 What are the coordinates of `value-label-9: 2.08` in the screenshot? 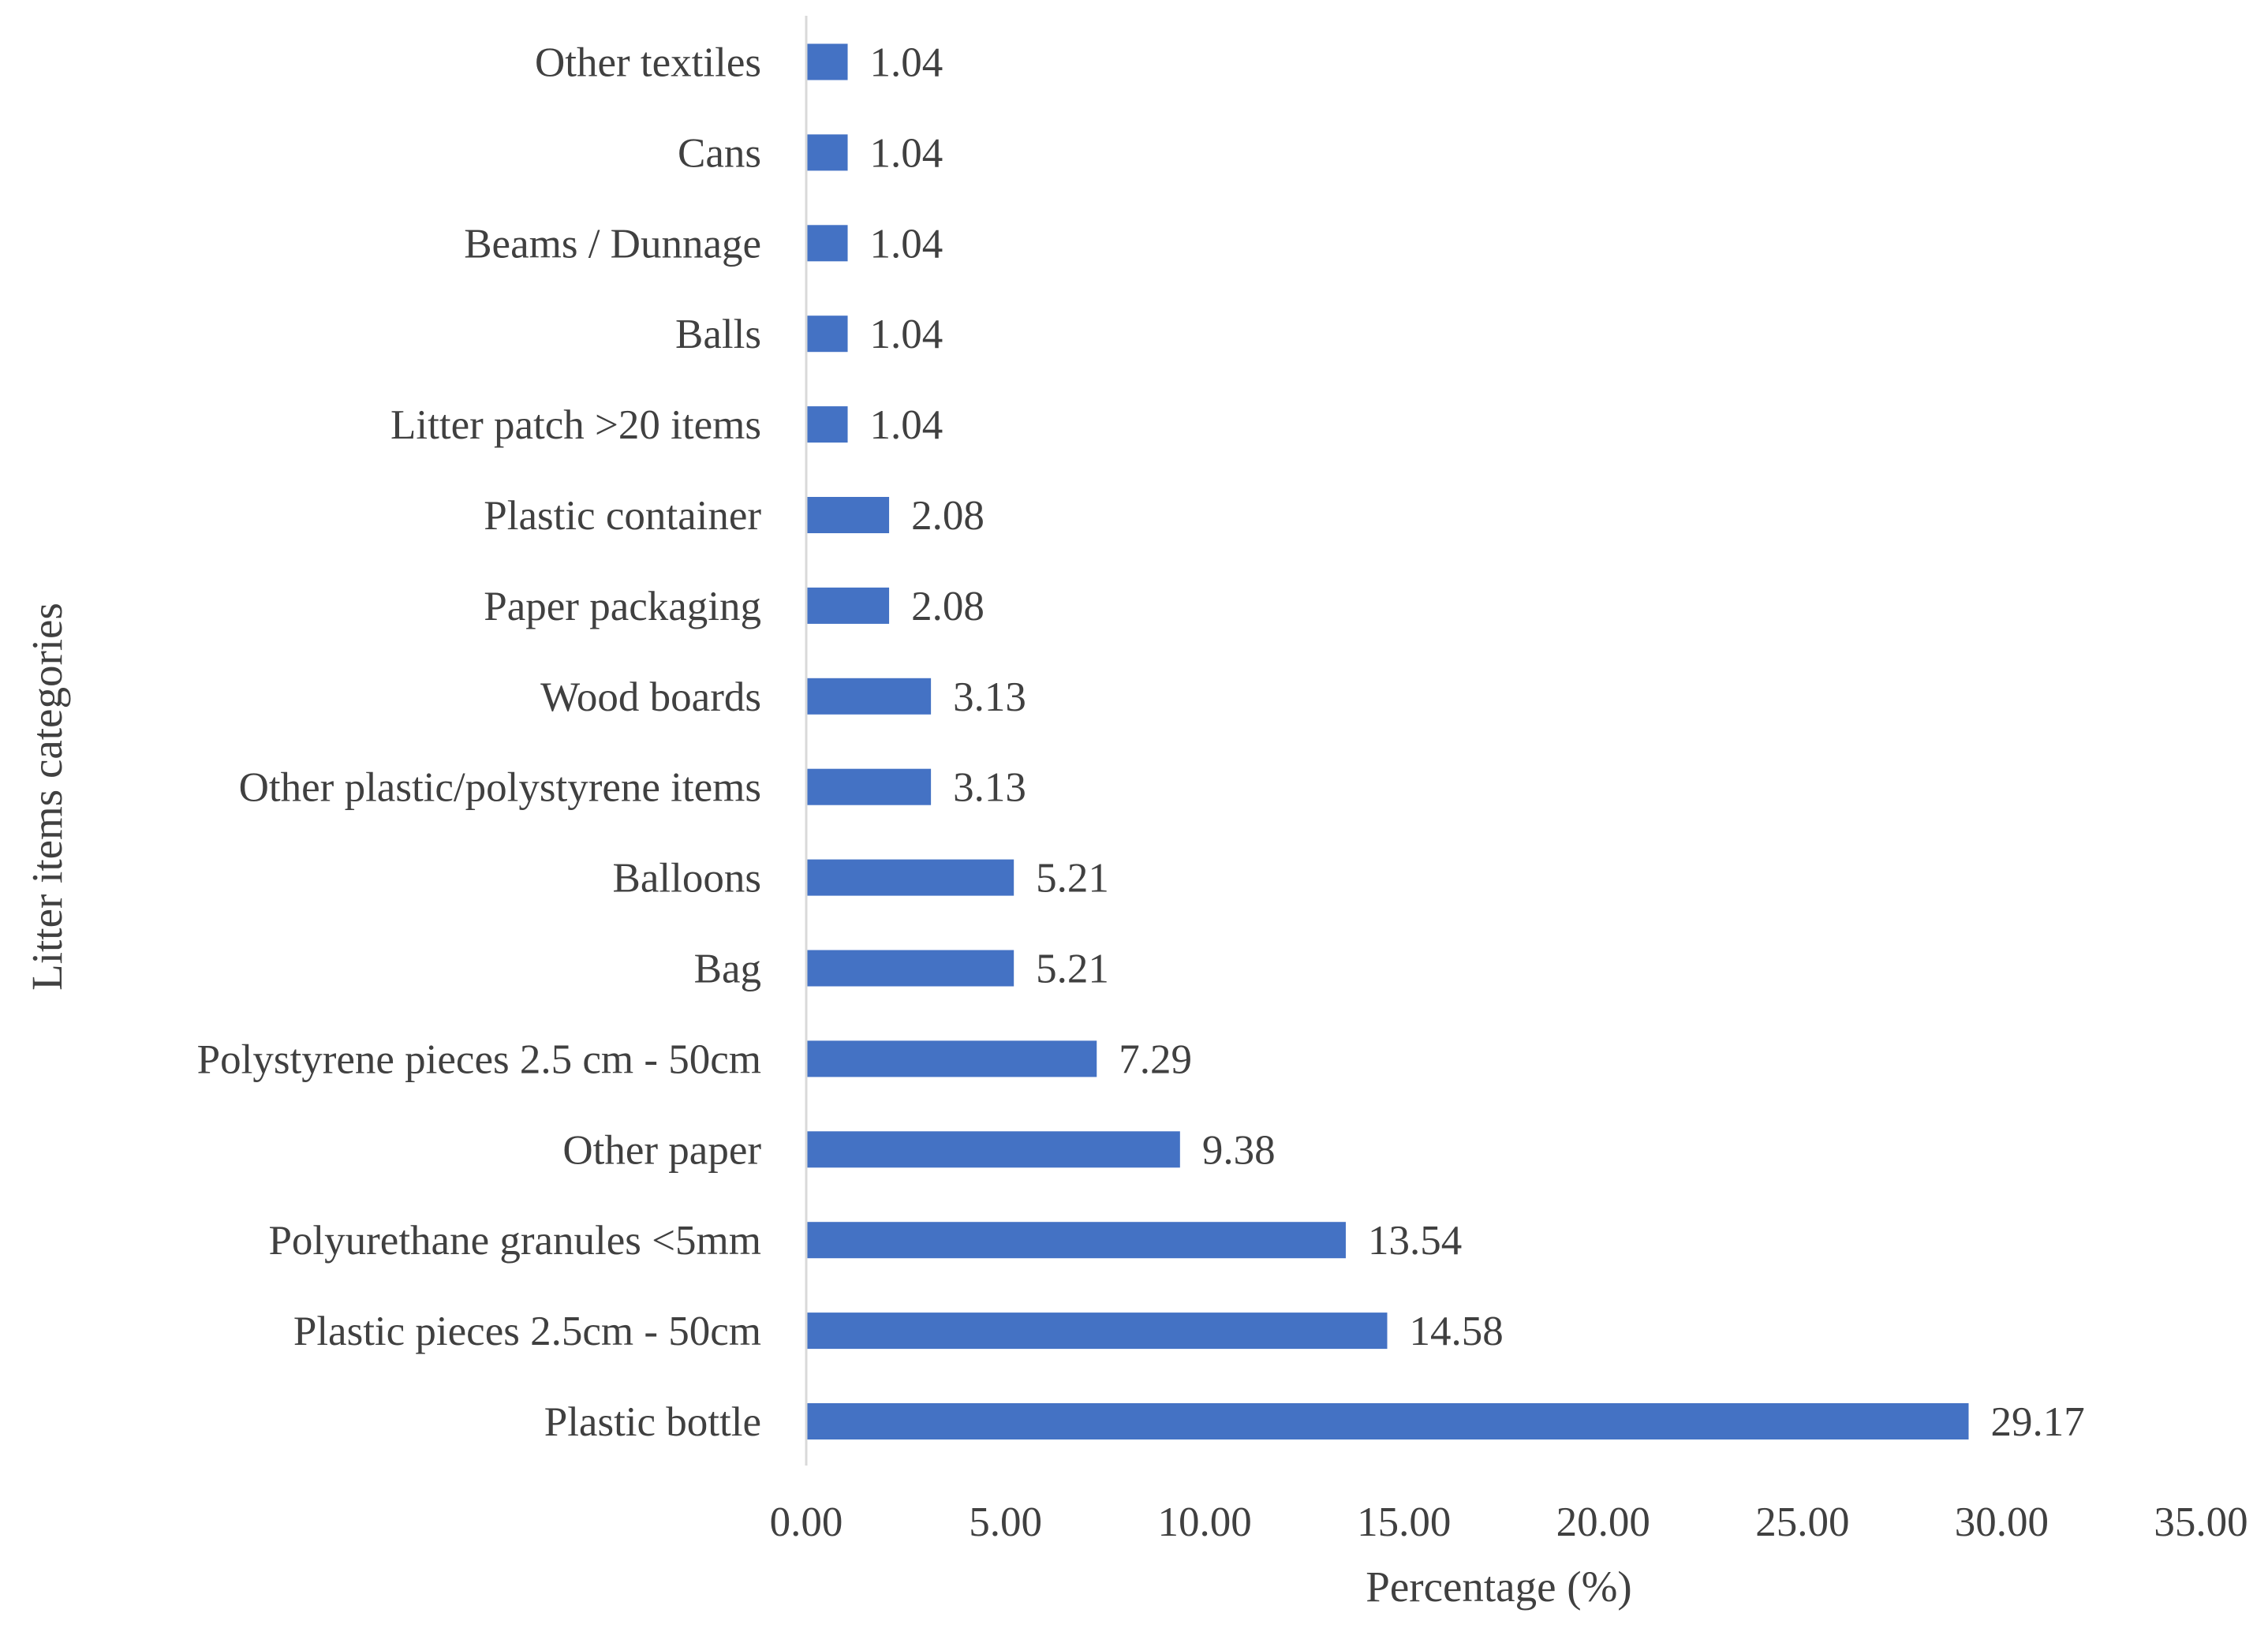 It's located at (948, 606).